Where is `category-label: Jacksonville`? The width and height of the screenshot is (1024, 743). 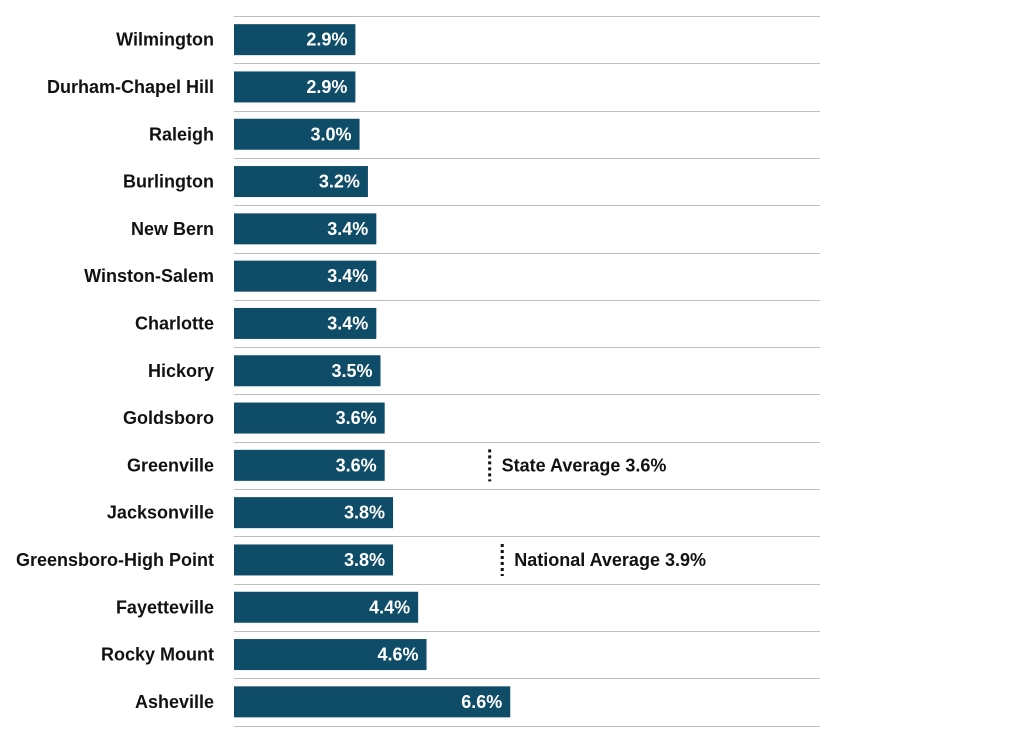 category-label: Jacksonville is located at coordinates (160, 513).